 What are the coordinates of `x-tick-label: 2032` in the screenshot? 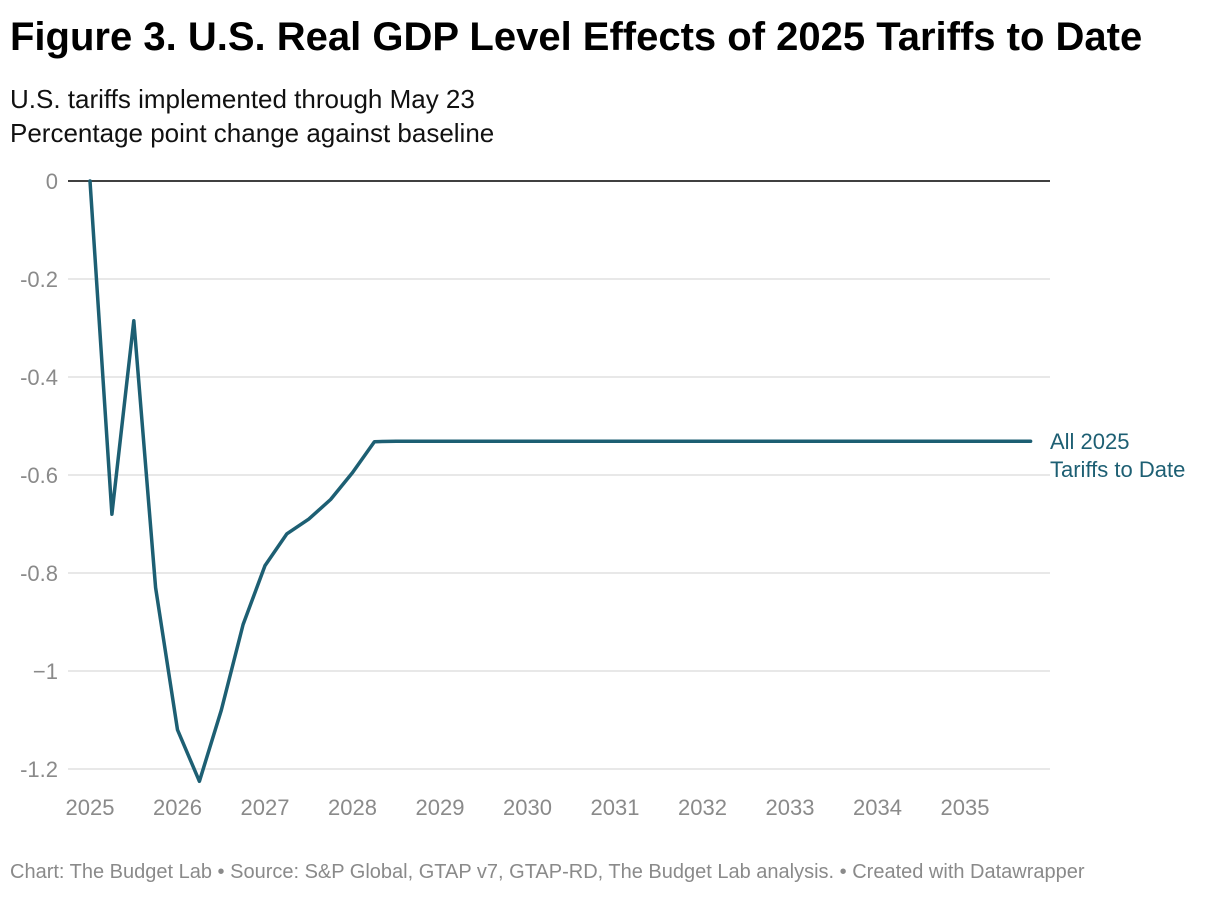 It's located at (702, 807).